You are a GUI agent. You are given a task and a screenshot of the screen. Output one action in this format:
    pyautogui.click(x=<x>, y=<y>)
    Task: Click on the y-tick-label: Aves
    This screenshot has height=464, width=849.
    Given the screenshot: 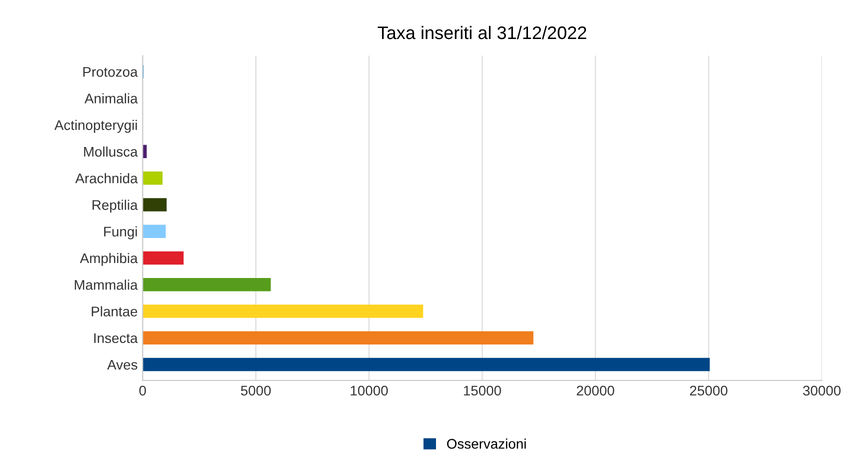 What is the action you would take?
    pyautogui.click(x=122, y=365)
    